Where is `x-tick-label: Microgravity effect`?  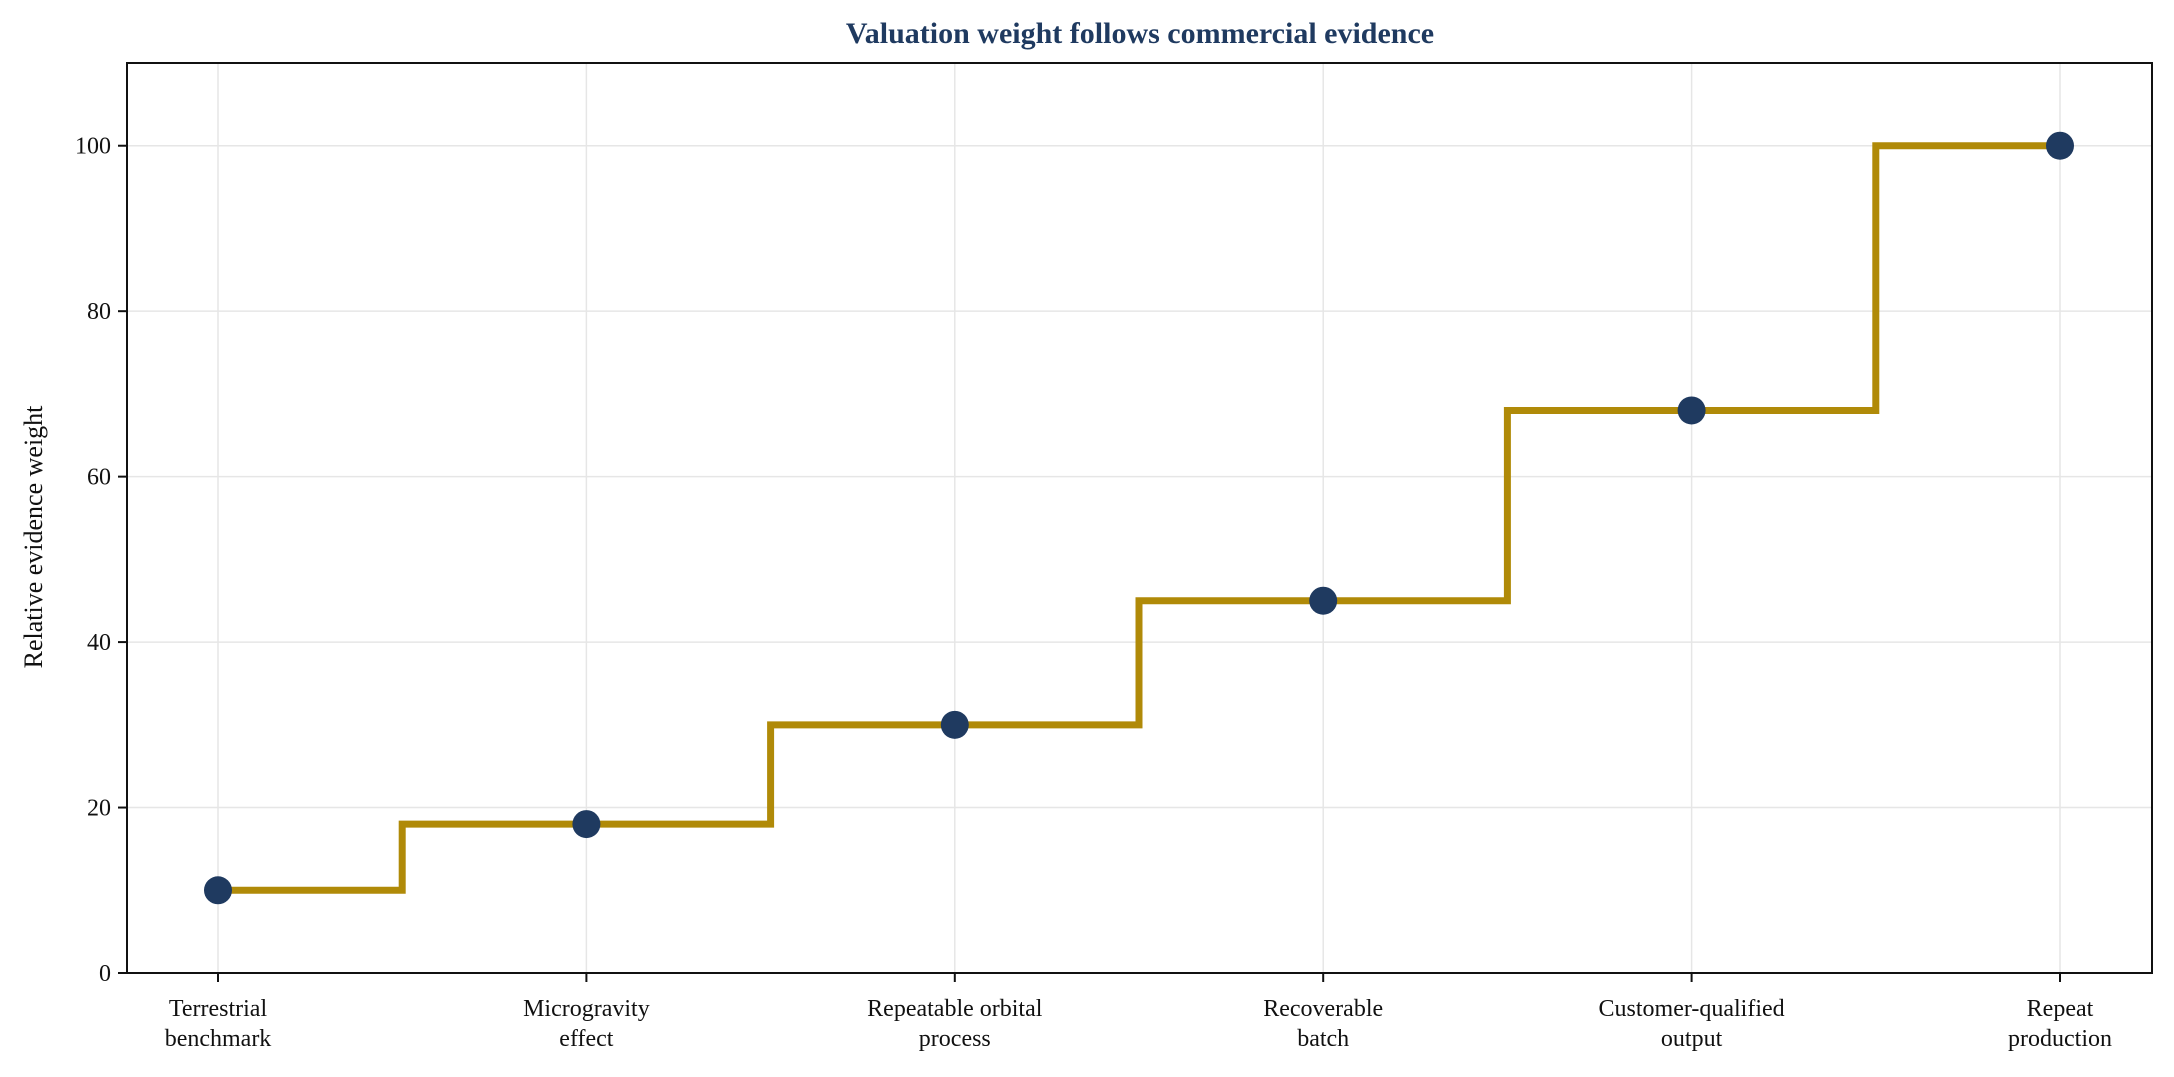
x-tick-label: Microgravity effect is located at coordinates (586, 1024).